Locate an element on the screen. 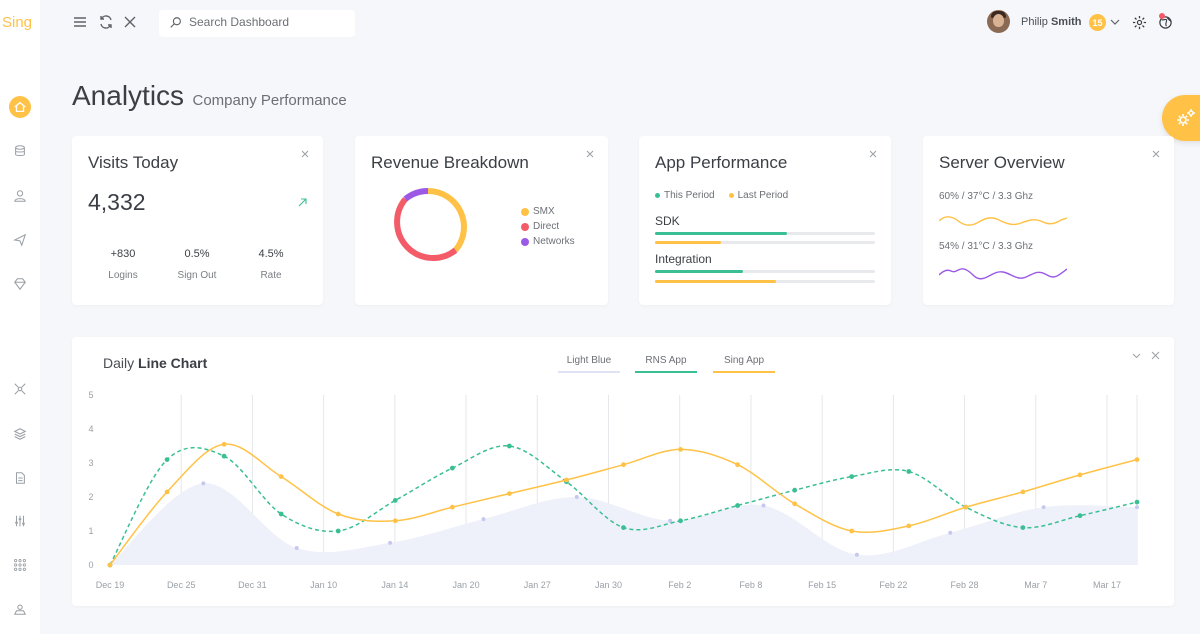  y-tick-label: 2 is located at coordinates (90, 497).